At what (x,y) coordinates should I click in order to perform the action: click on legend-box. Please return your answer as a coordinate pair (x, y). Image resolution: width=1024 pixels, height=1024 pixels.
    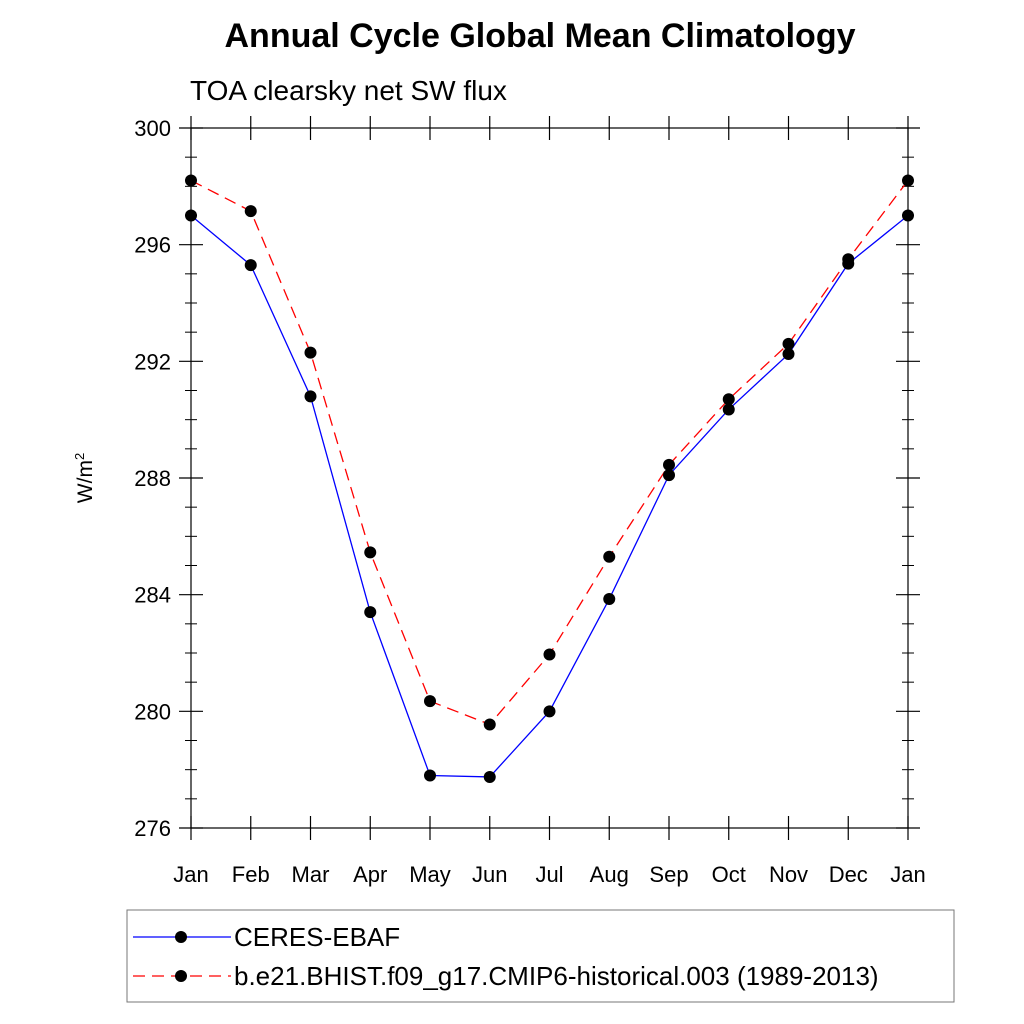
    Looking at the image, I should click on (540, 956).